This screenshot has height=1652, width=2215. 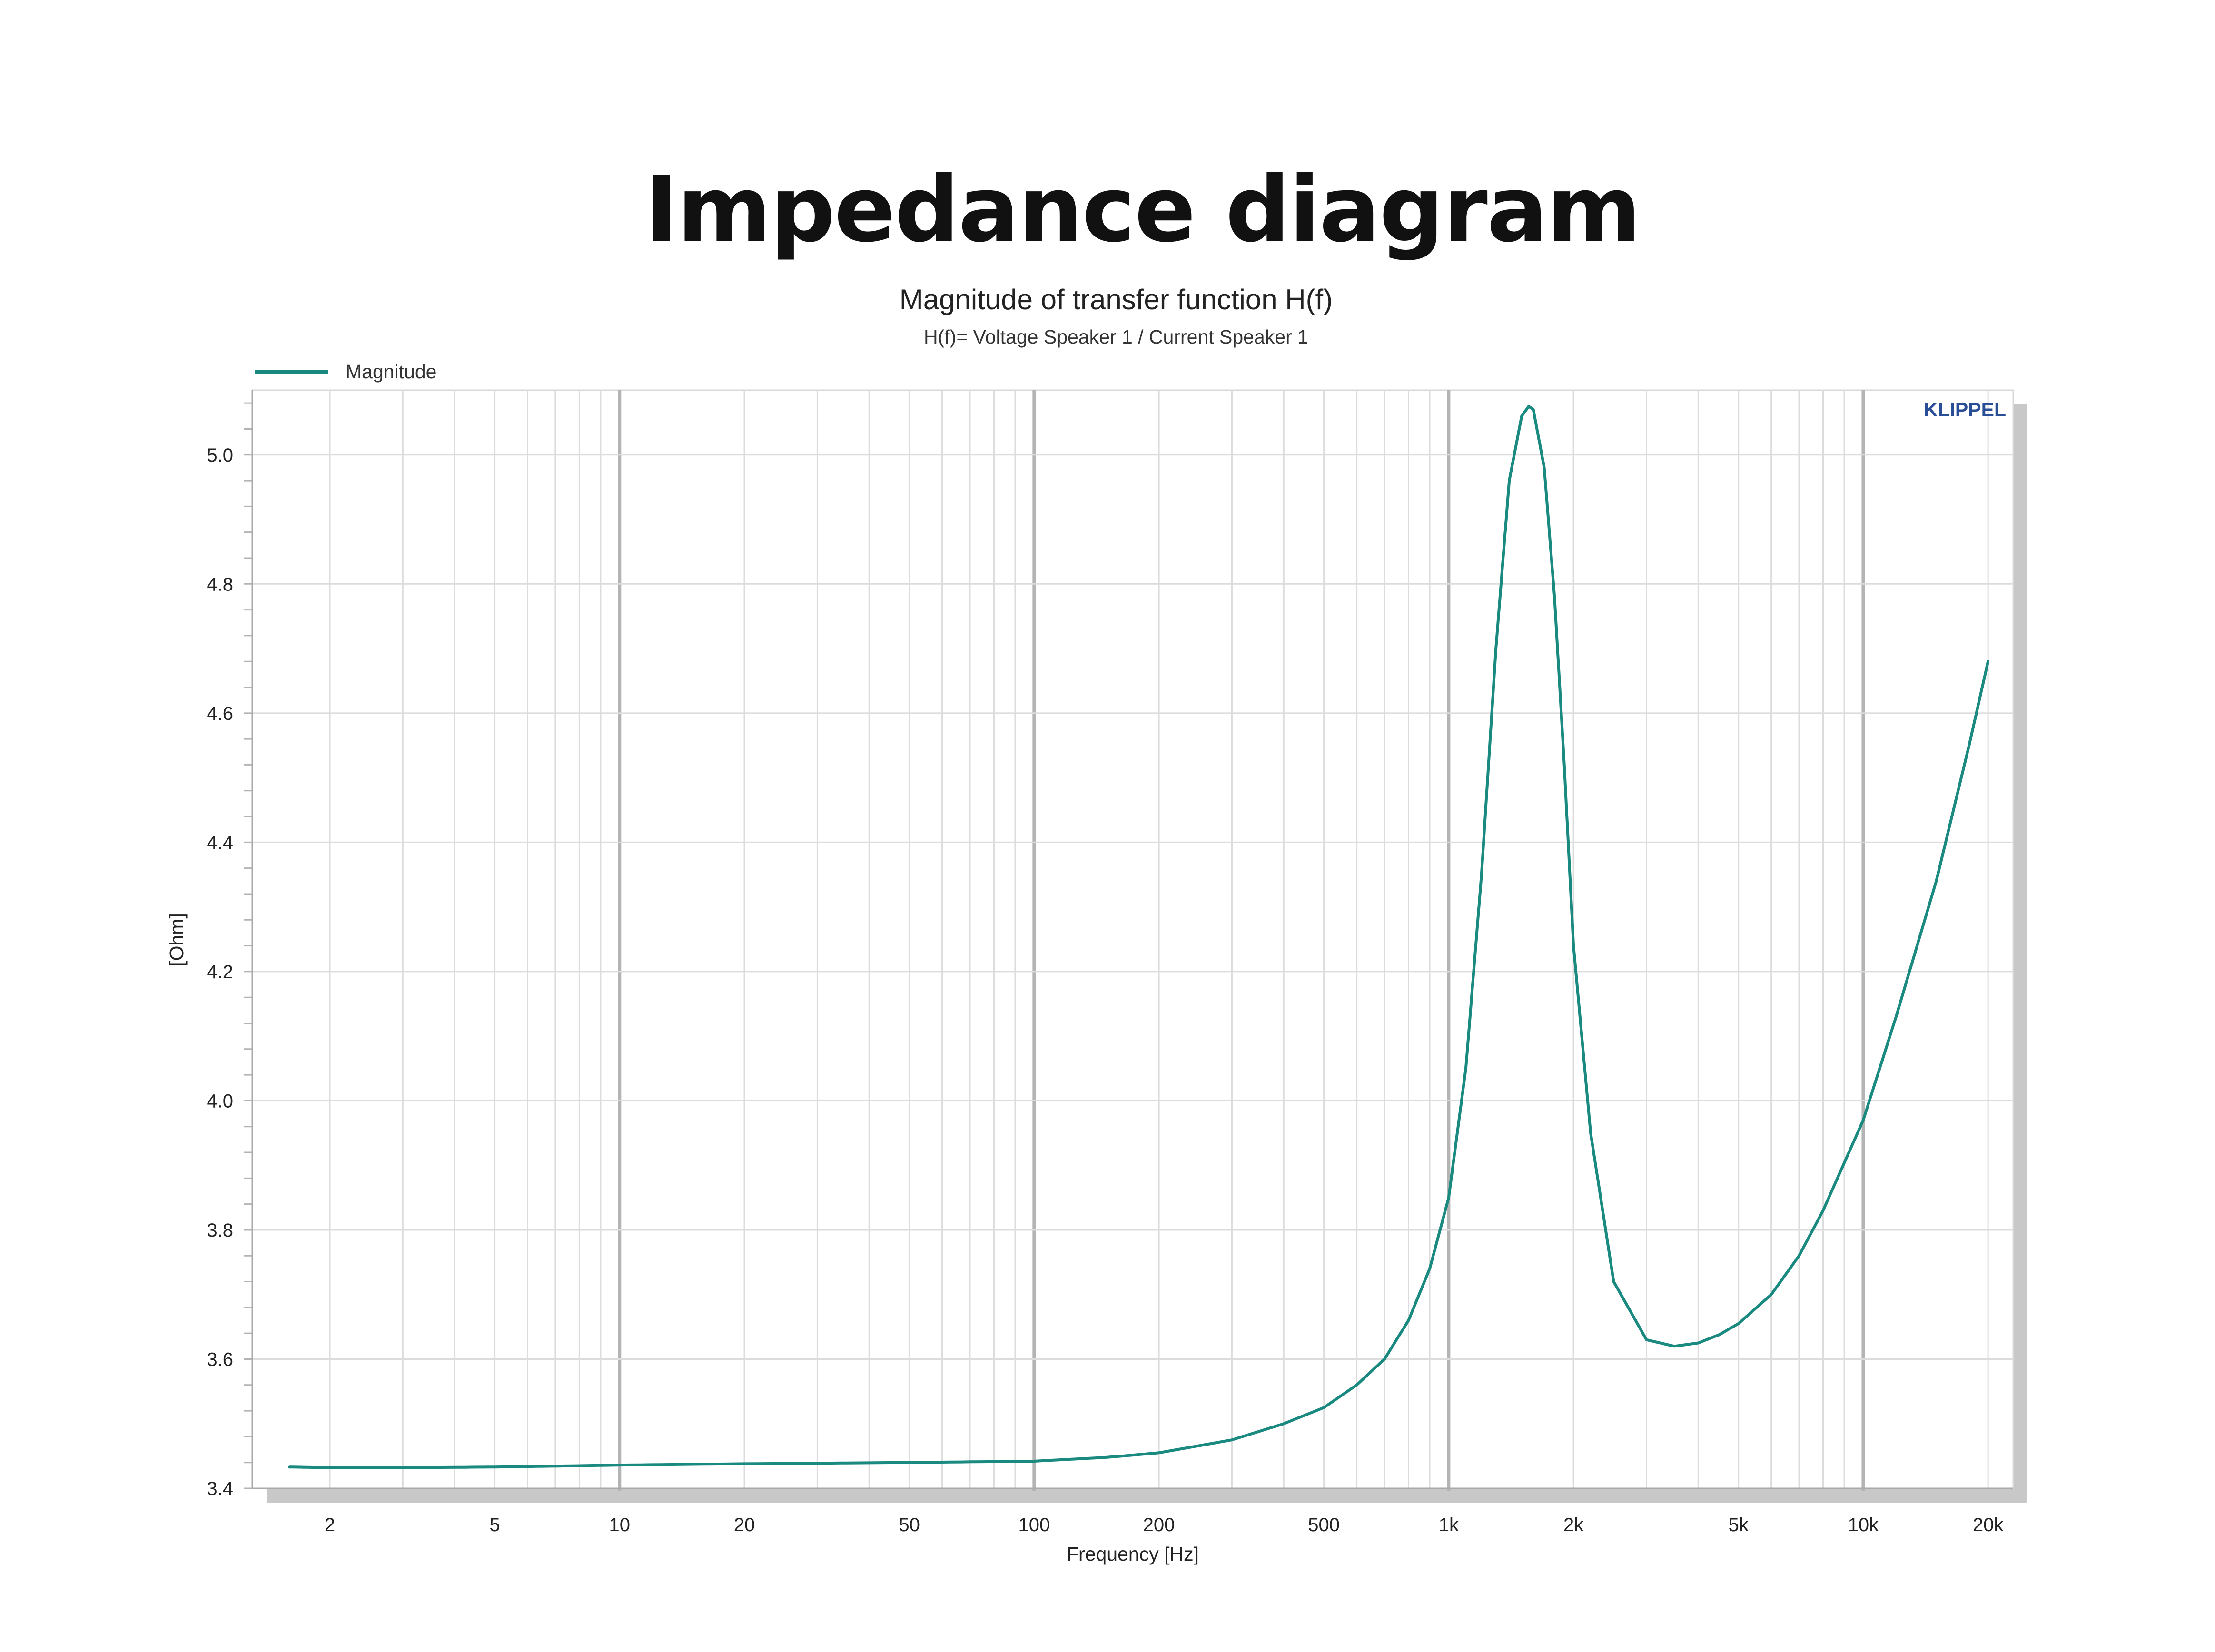 What do you see at coordinates (220, 1231) in the screenshot?
I see `y-tick-label: 3.8` at bounding box center [220, 1231].